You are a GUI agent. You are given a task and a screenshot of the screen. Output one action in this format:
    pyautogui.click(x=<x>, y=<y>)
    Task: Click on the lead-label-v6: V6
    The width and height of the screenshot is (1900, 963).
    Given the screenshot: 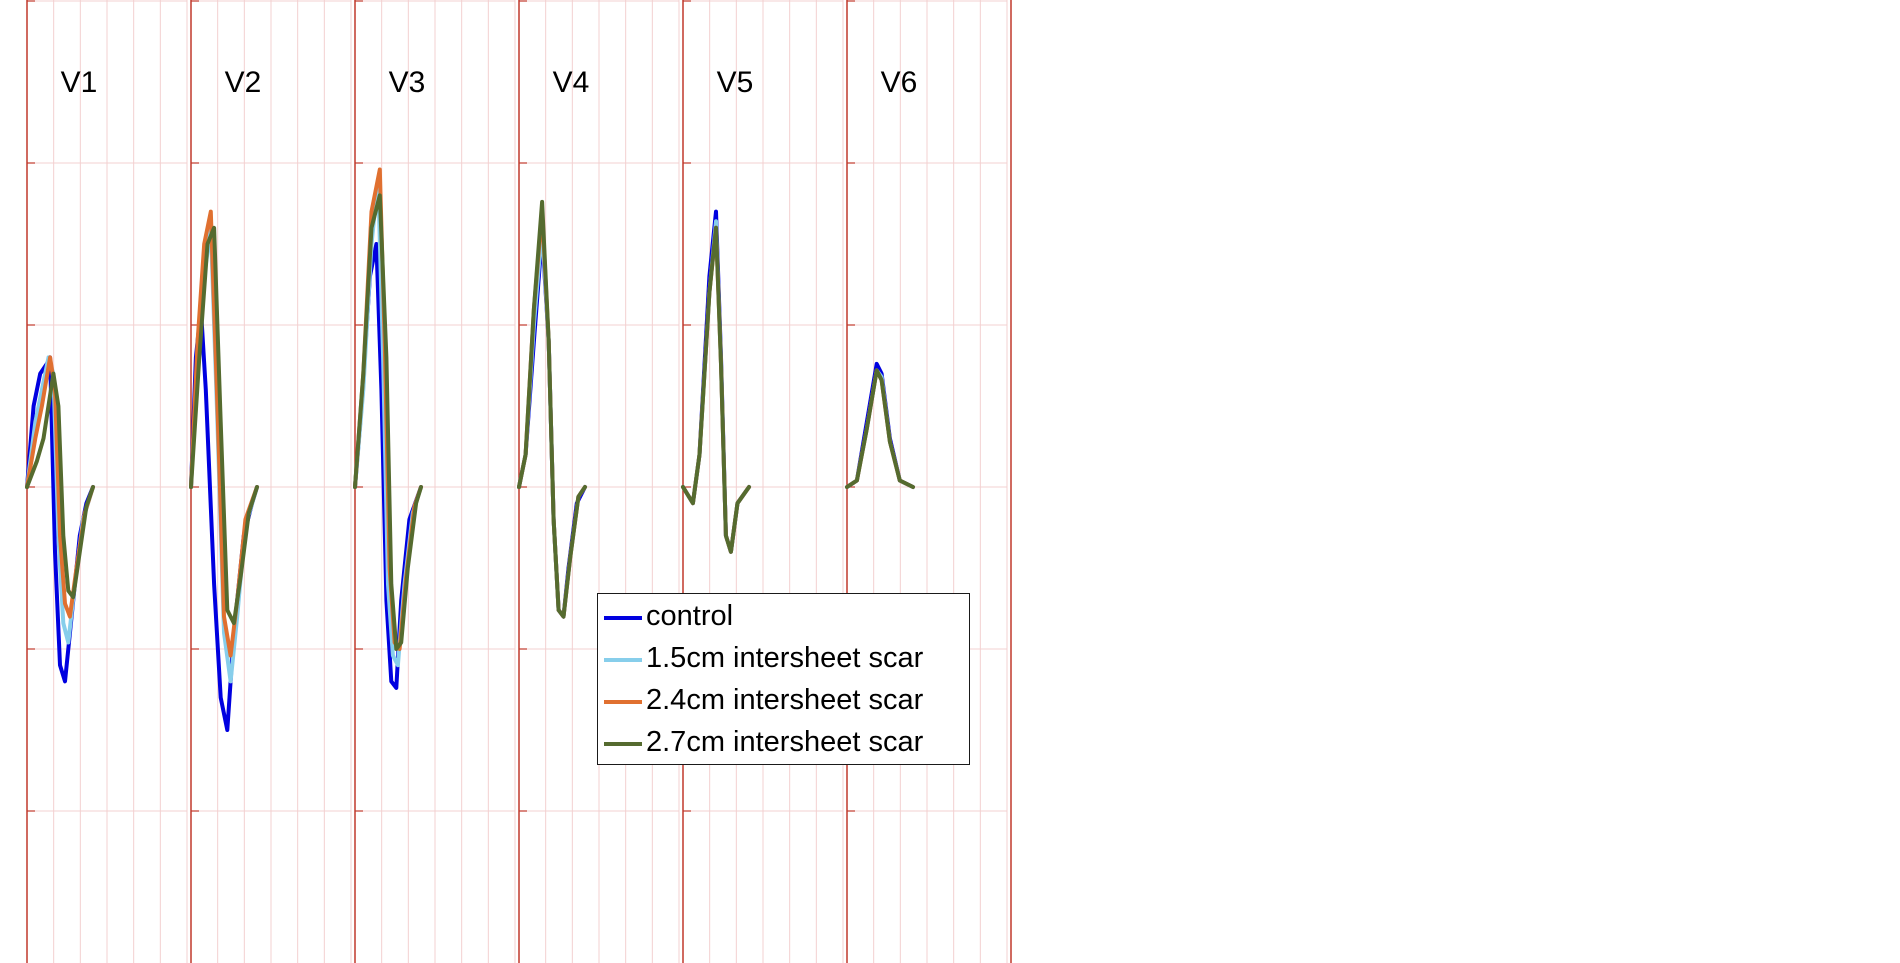 What is the action you would take?
    pyautogui.click(x=899, y=82)
    